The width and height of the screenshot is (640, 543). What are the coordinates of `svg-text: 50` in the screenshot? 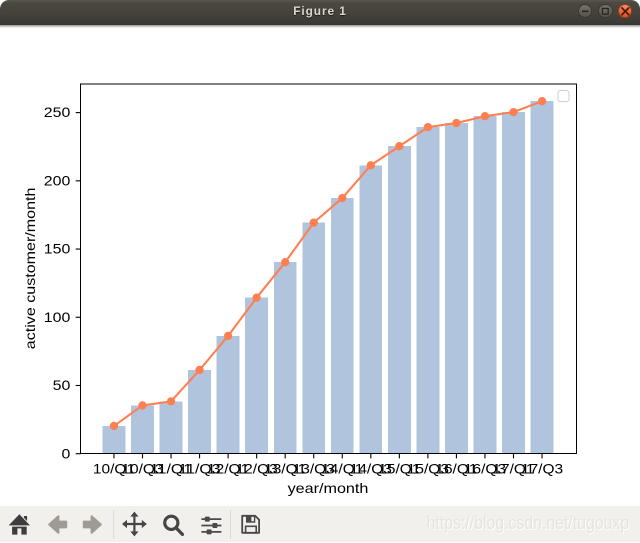 It's located at (62, 385).